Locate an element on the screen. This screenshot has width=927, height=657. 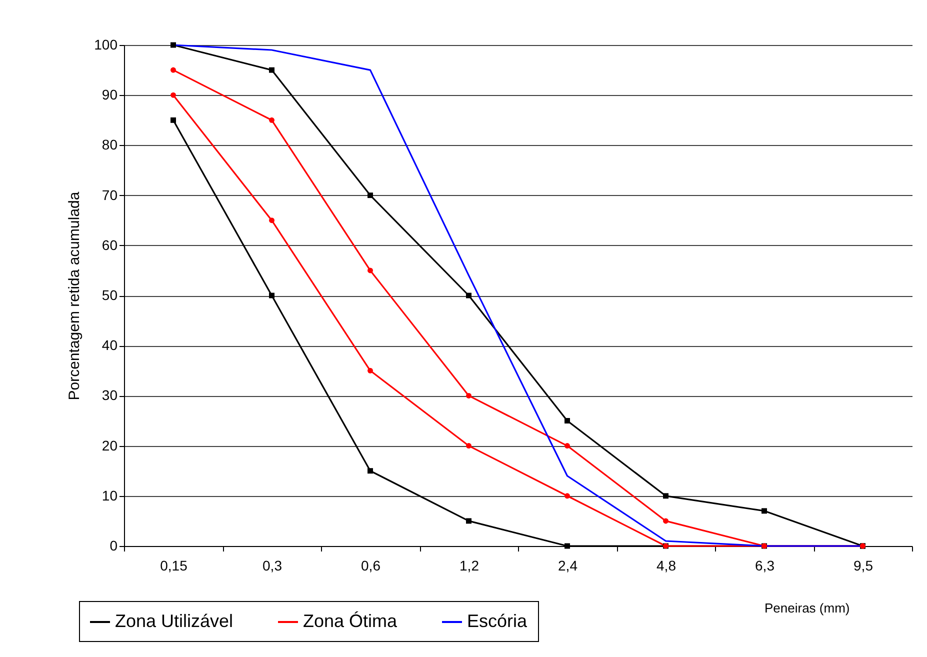
y-tick-label: 30 is located at coordinates (110, 395).